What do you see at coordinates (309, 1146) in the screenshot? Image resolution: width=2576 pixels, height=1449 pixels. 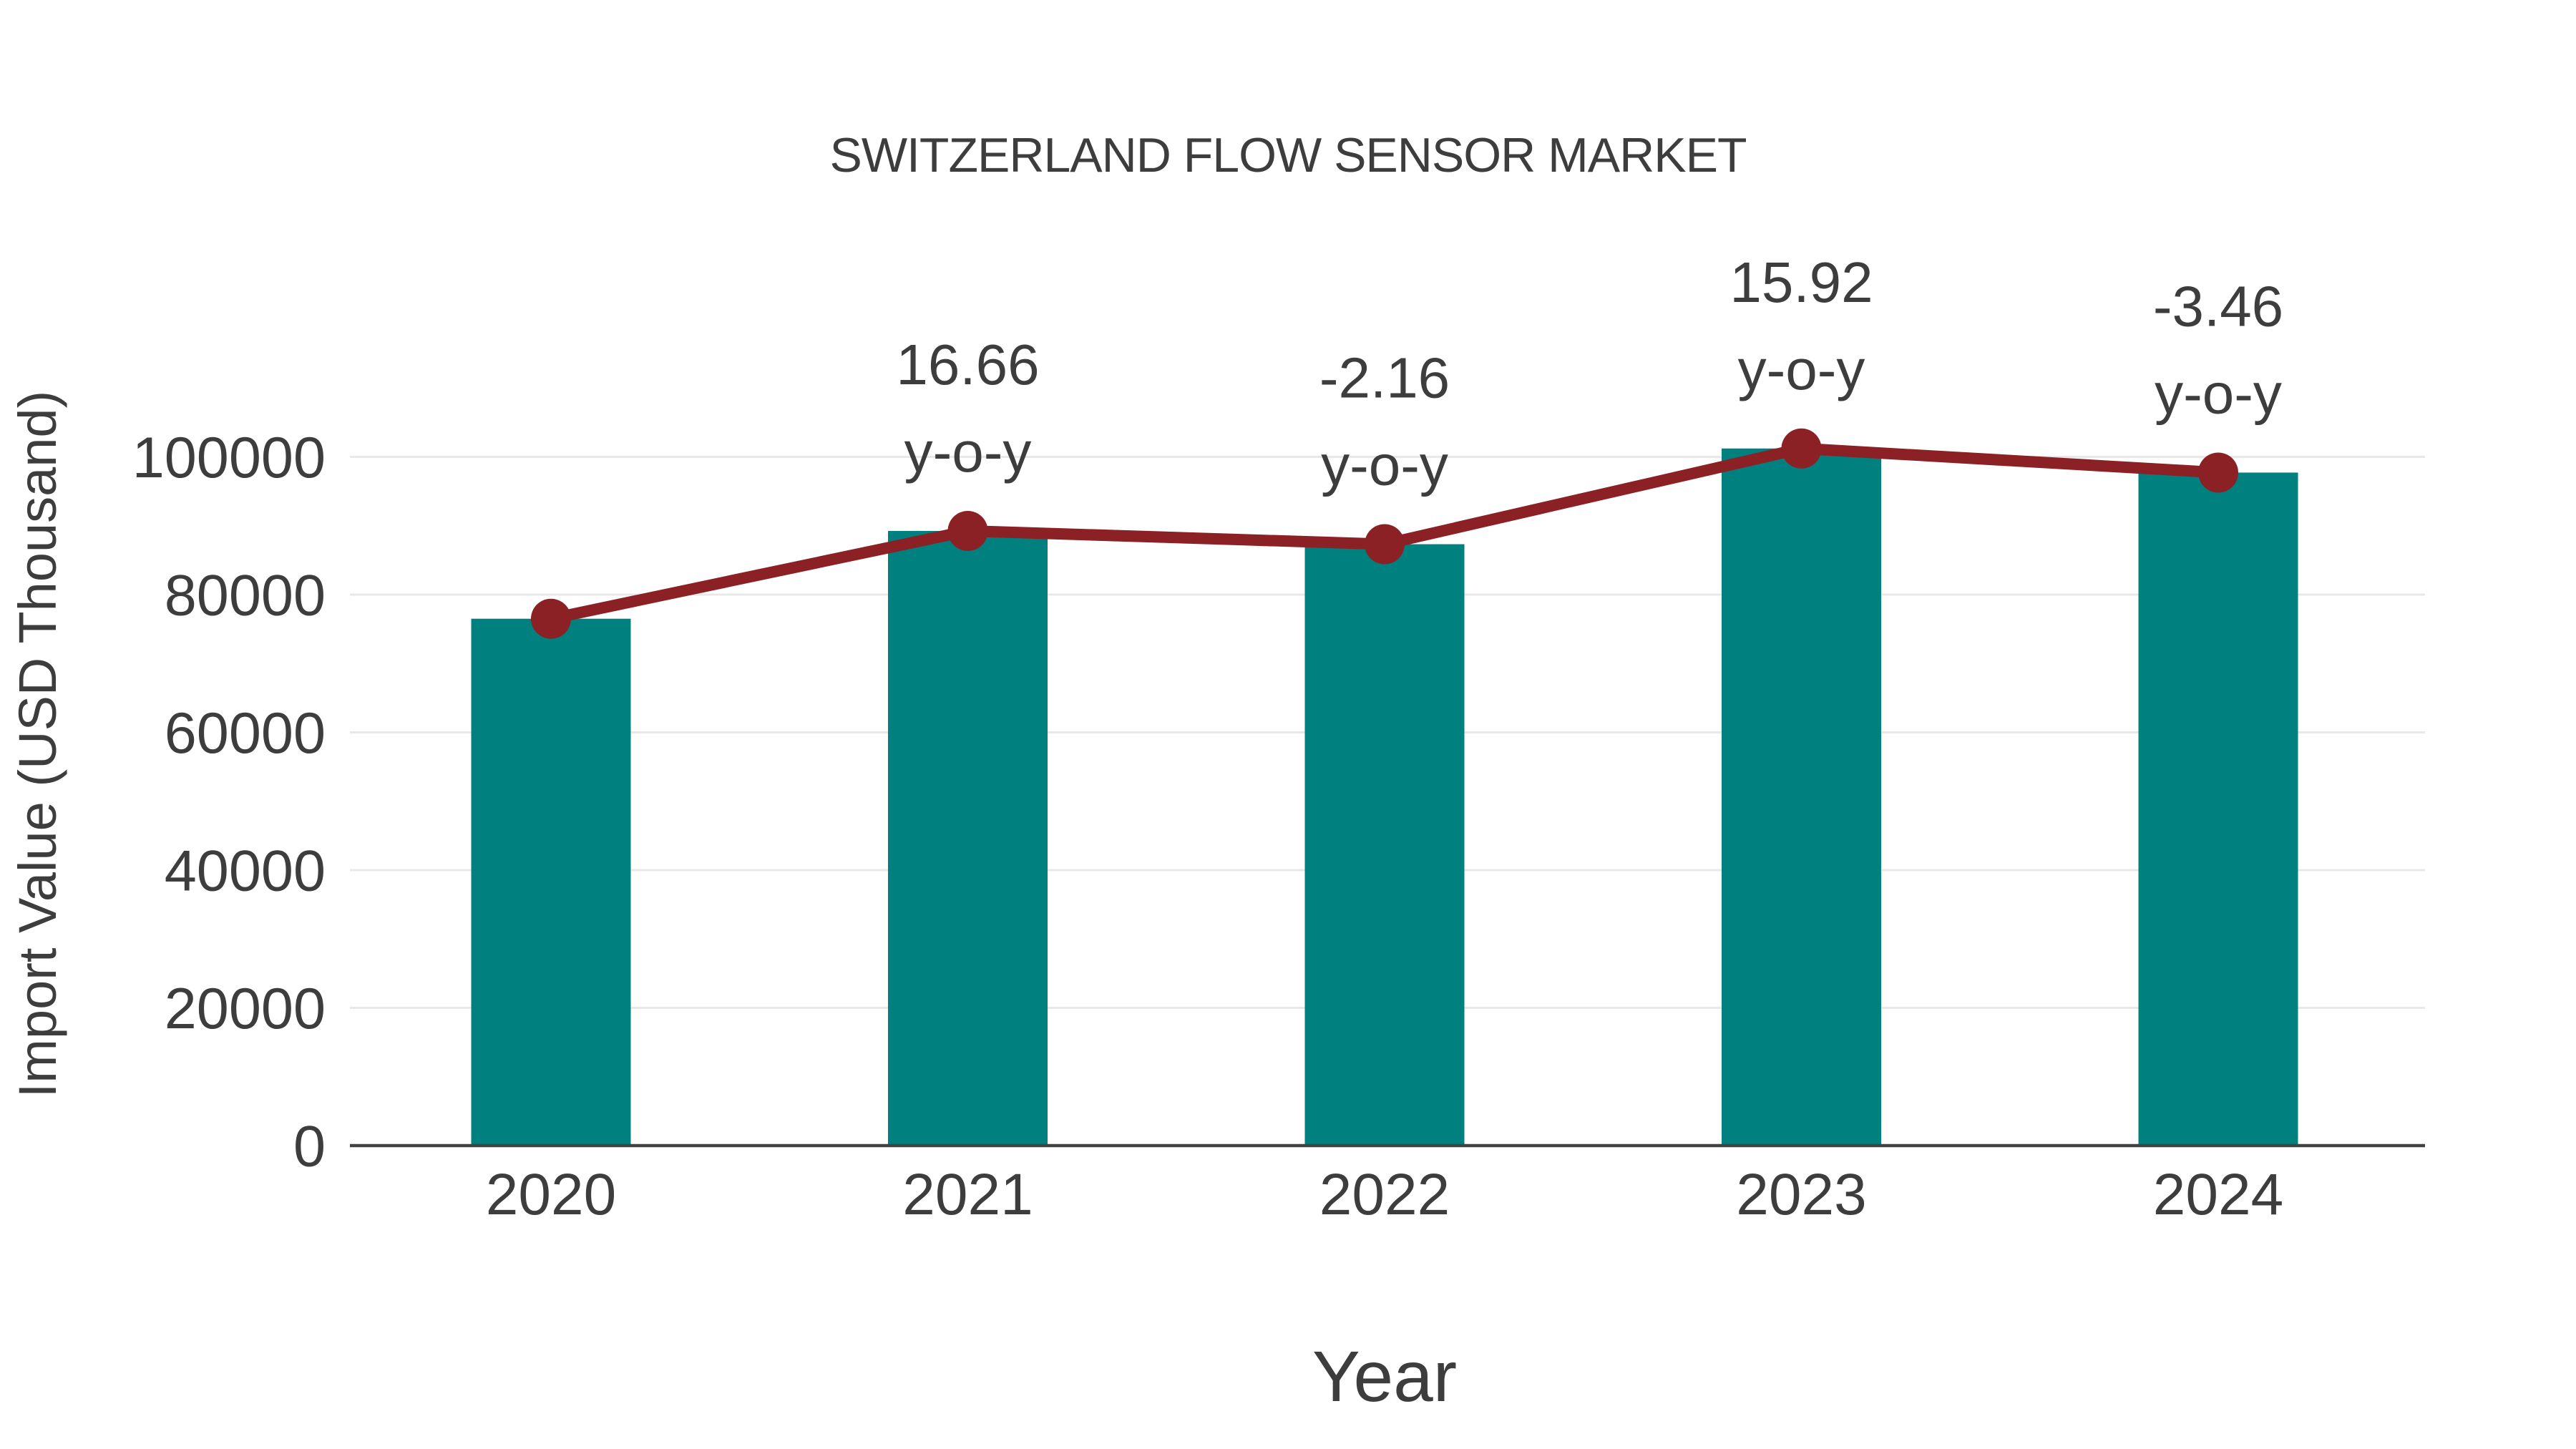 I see `y-tick-label: 0` at bounding box center [309, 1146].